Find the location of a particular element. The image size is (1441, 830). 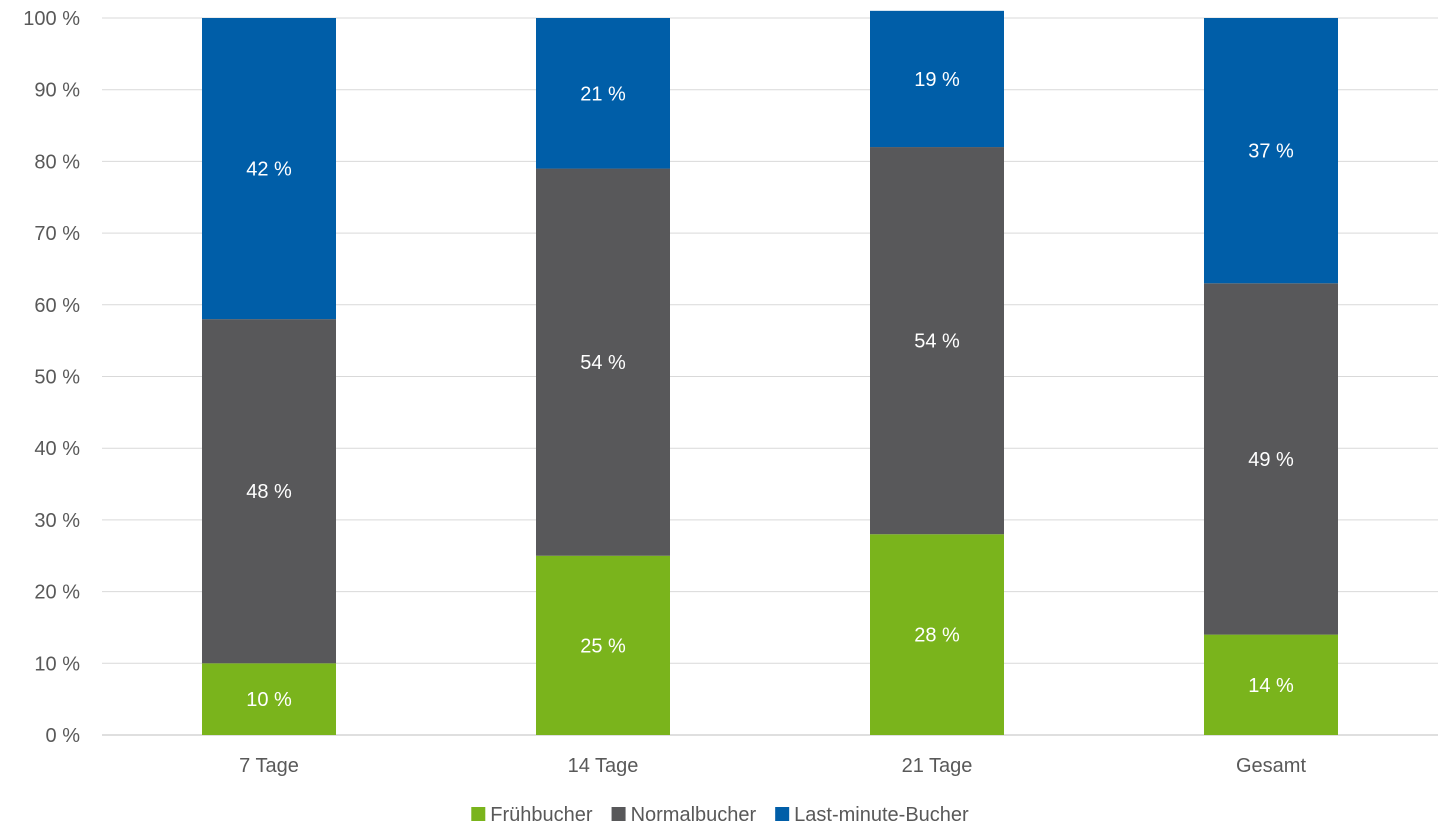

y-tick-label: 70 % is located at coordinates (57, 234).